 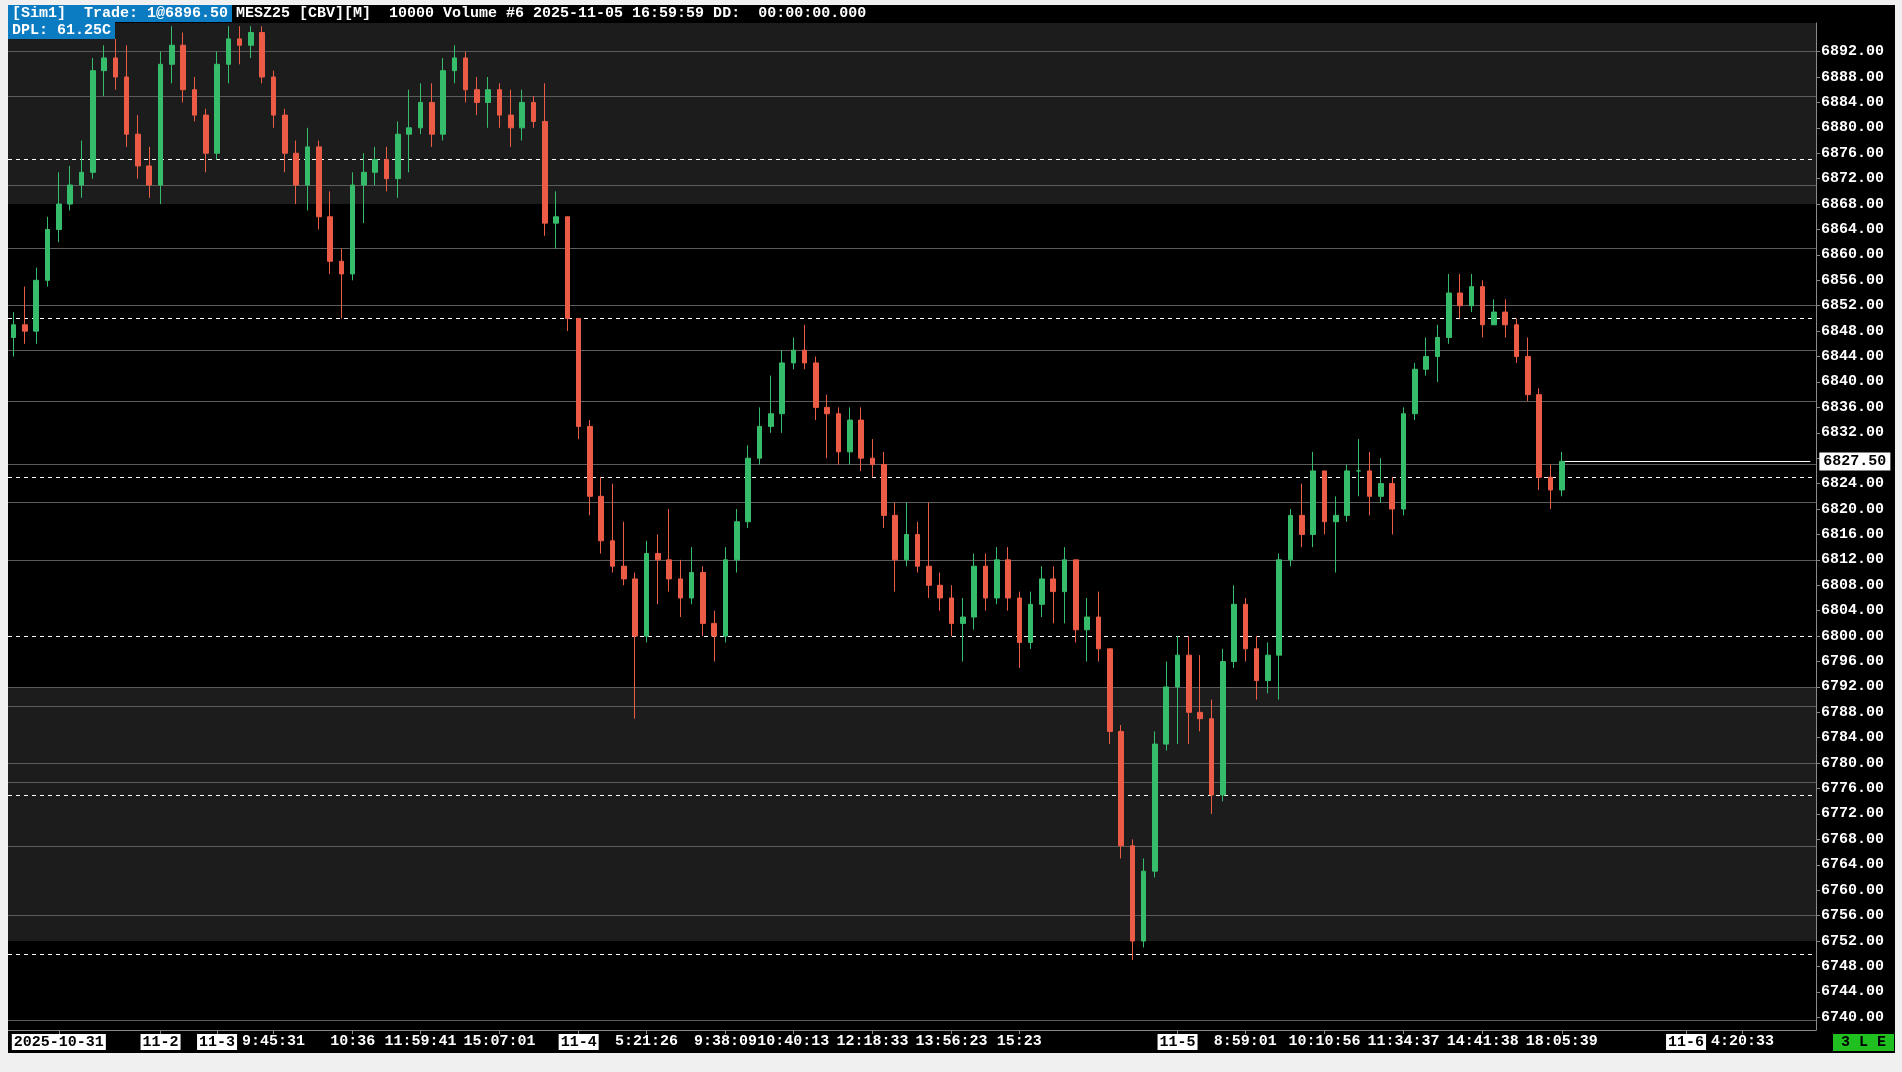 What do you see at coordinates (1853, 763) in the screenshot?
I see `y-tick-label: 6780.00` at bounding box center [1853, 763].